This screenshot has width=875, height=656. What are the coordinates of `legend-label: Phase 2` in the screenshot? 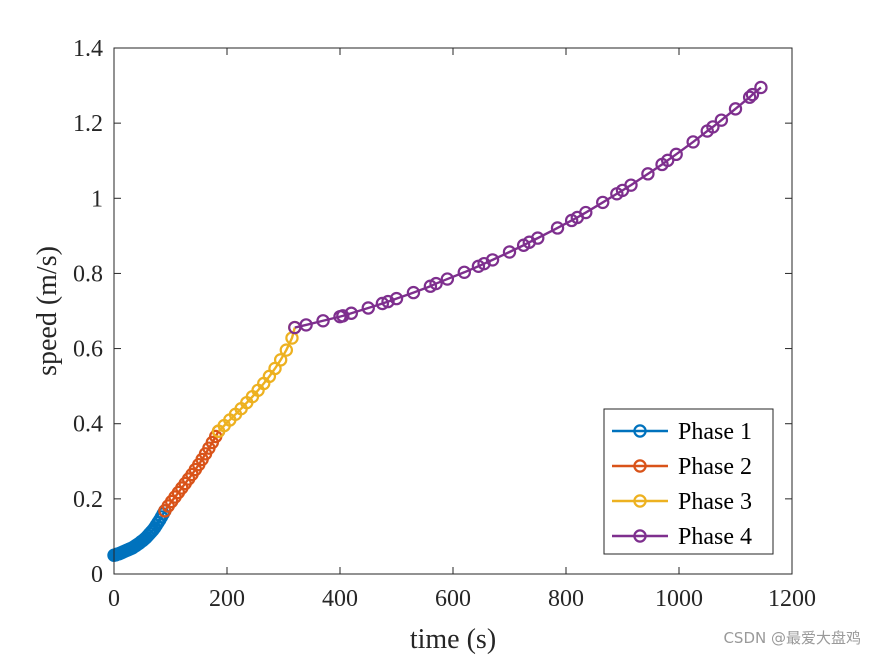 It's located at (715, 467).